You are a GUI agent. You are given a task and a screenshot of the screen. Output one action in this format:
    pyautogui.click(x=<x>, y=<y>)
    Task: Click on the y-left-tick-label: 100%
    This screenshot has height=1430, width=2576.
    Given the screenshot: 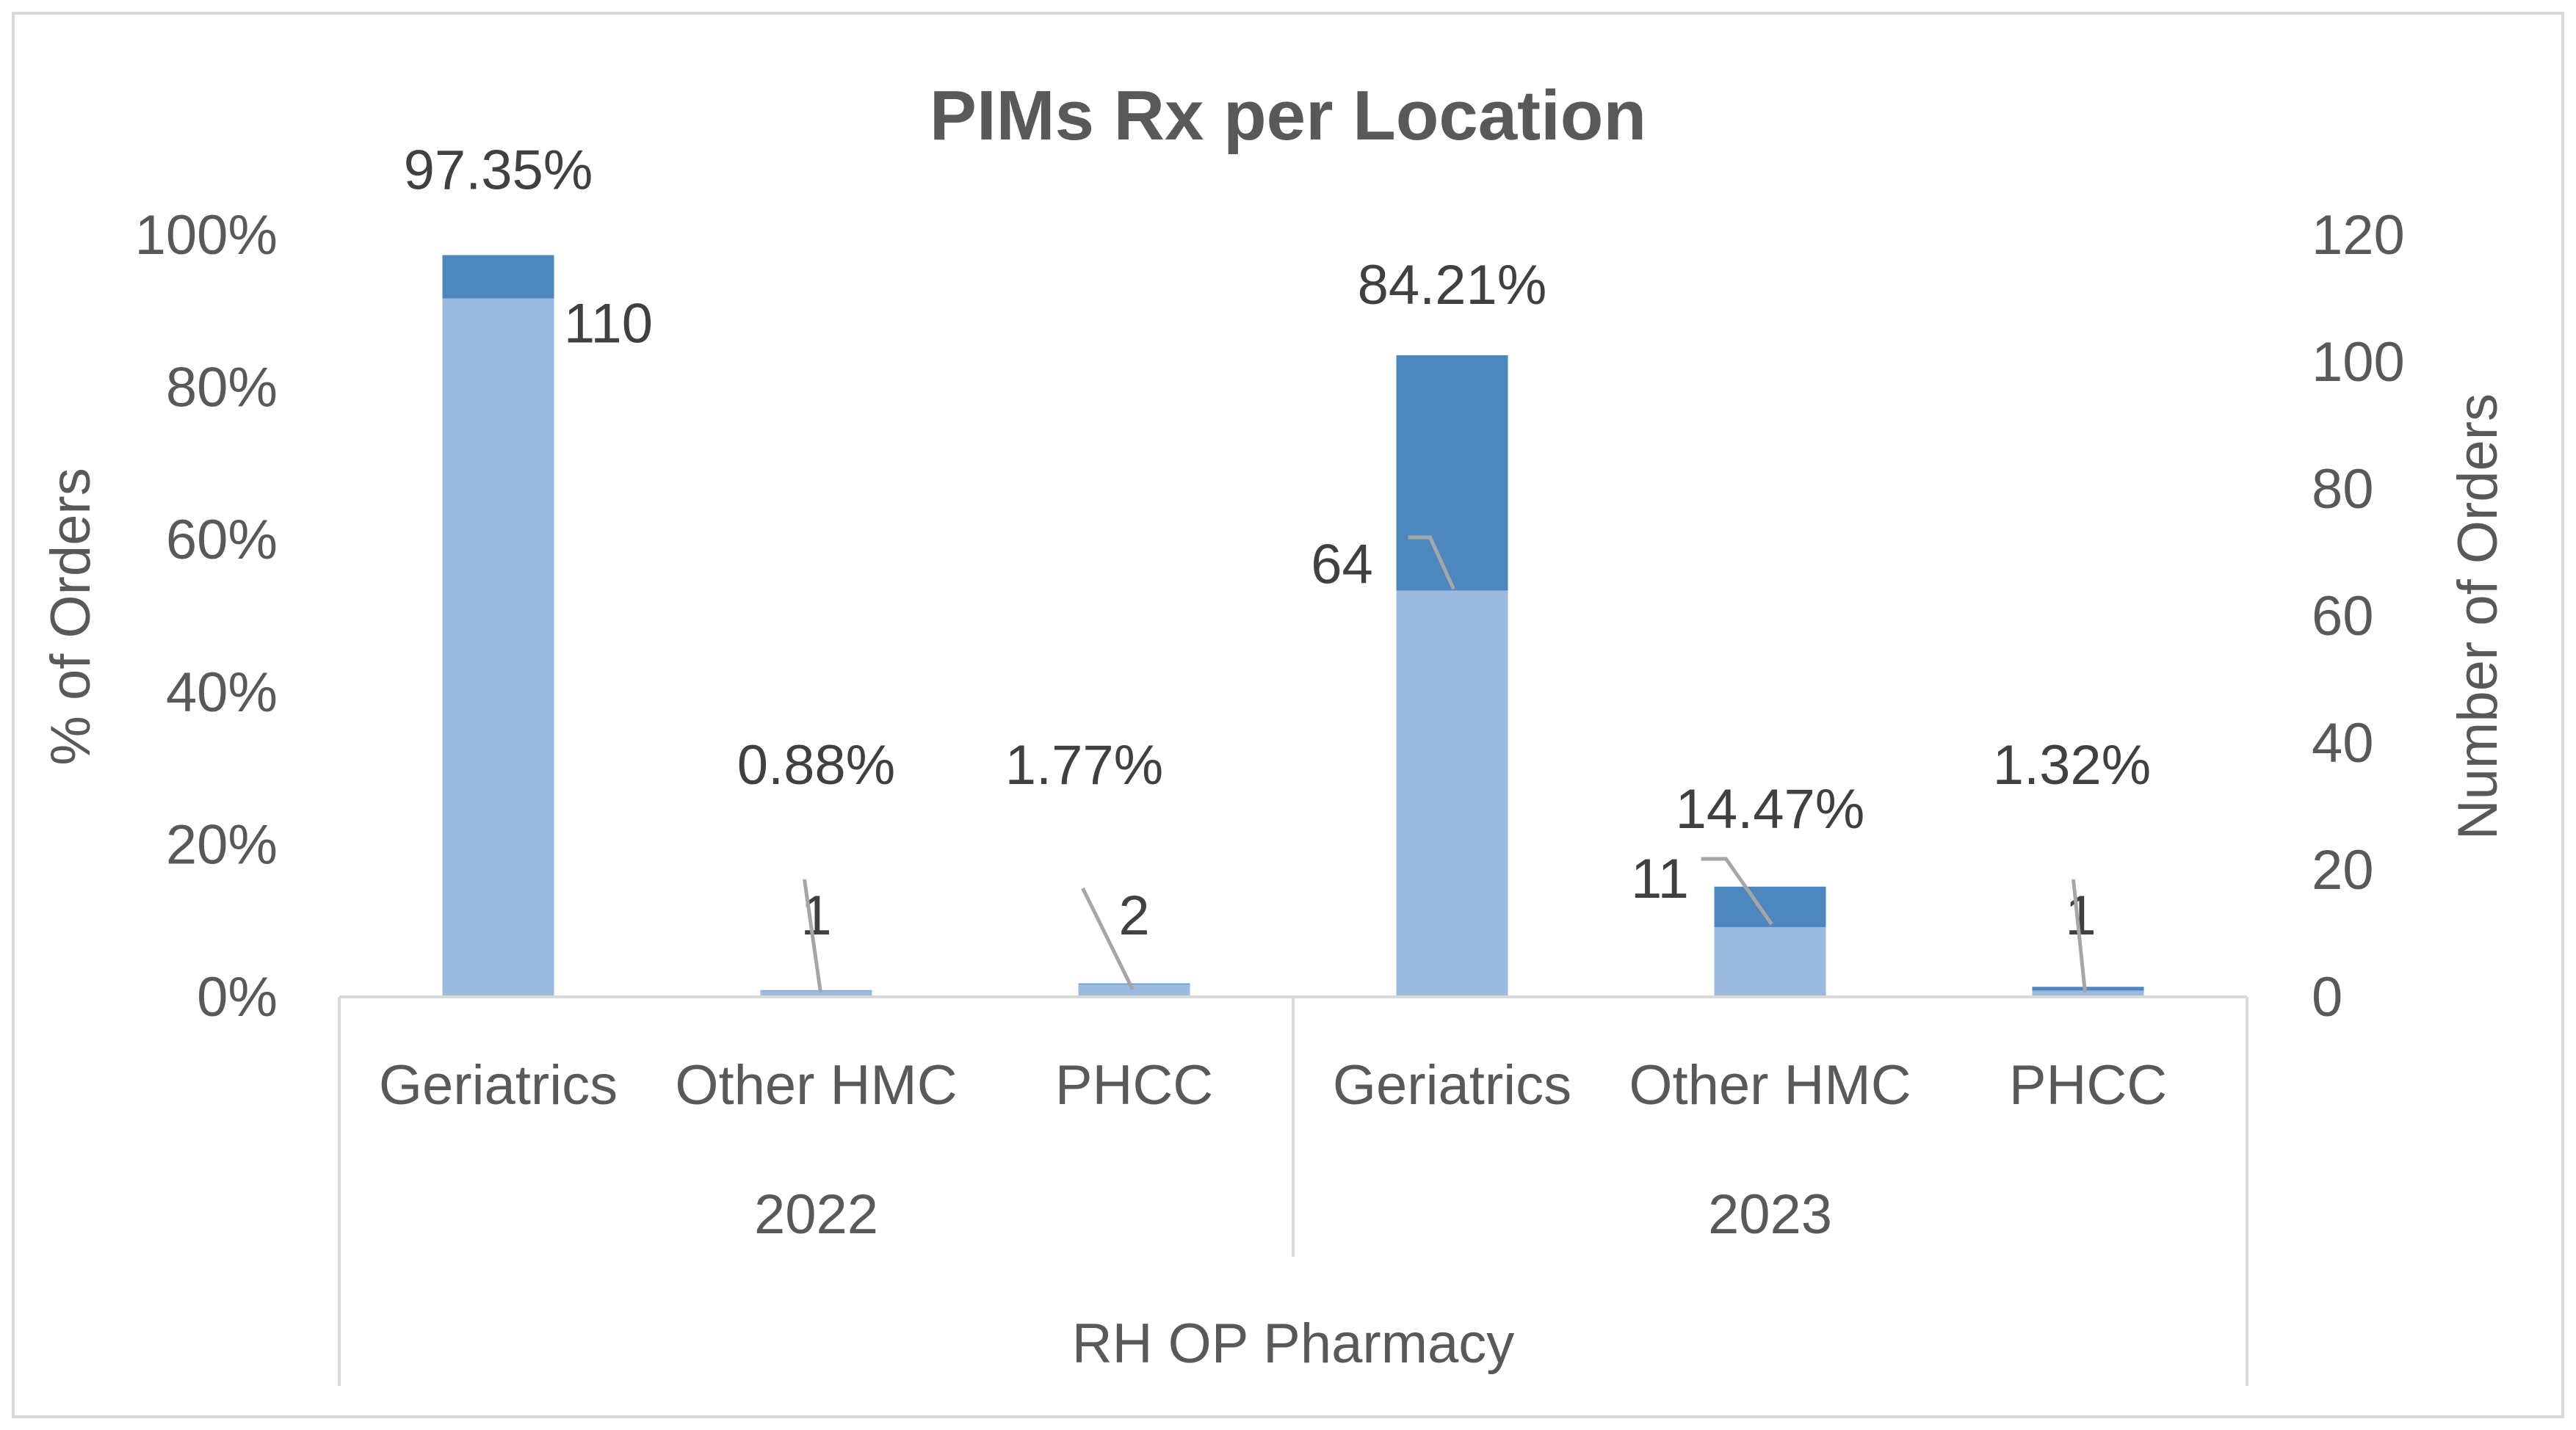 What is the action you would take?
    pyautogui.click(x=206, y=235)
    